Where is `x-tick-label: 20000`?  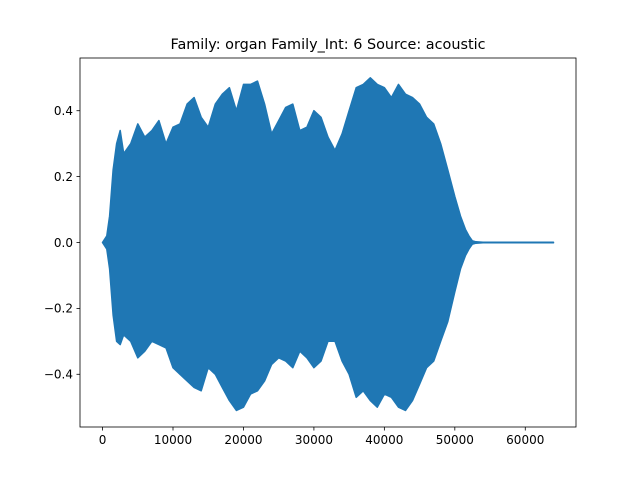 x-tick-label: 20000 is located at coordinates (243, 440).